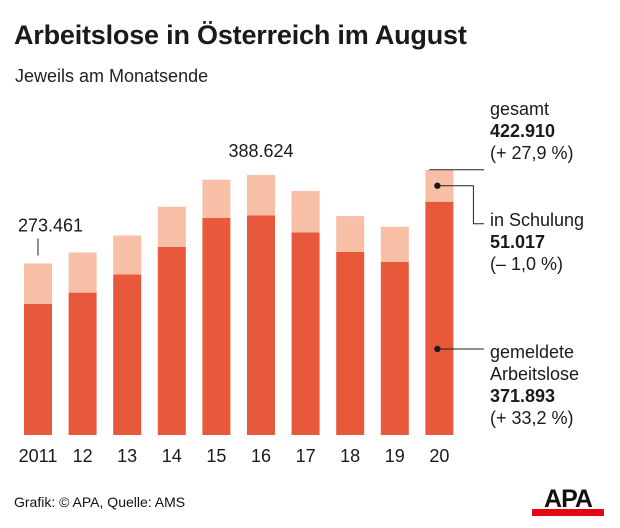  Describe the element at coordinates (532, 418) in the screenshot. I see `annotation-gemeldete-change: (+ 33,2 %)` at that location.